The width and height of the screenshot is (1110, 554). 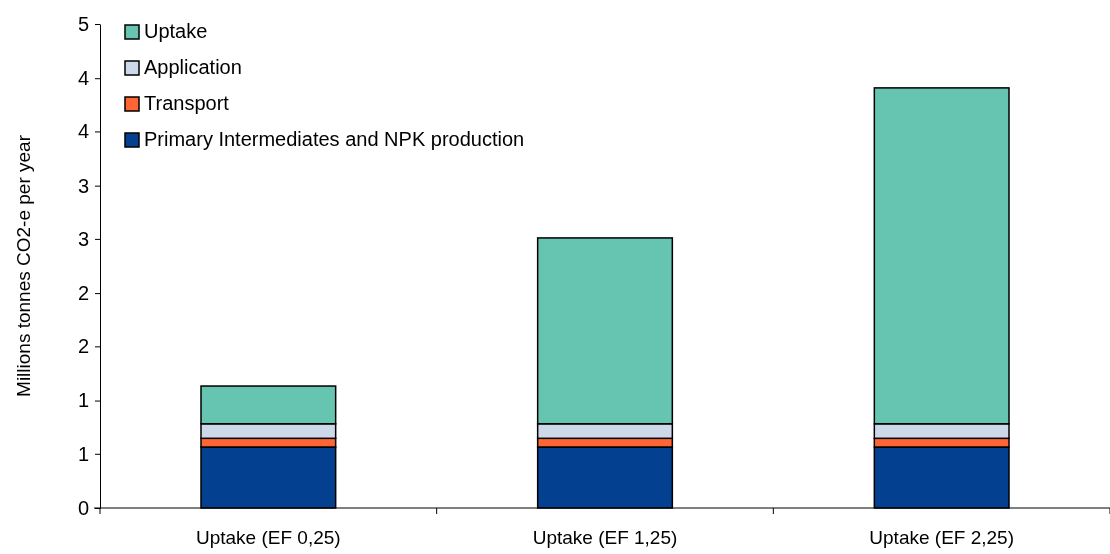 What do you see at coordinates (23, 265) in the screenshot?
I see `y-axis-title: Millions tonnes CO2-e per year` at bounding box center [23, 265].